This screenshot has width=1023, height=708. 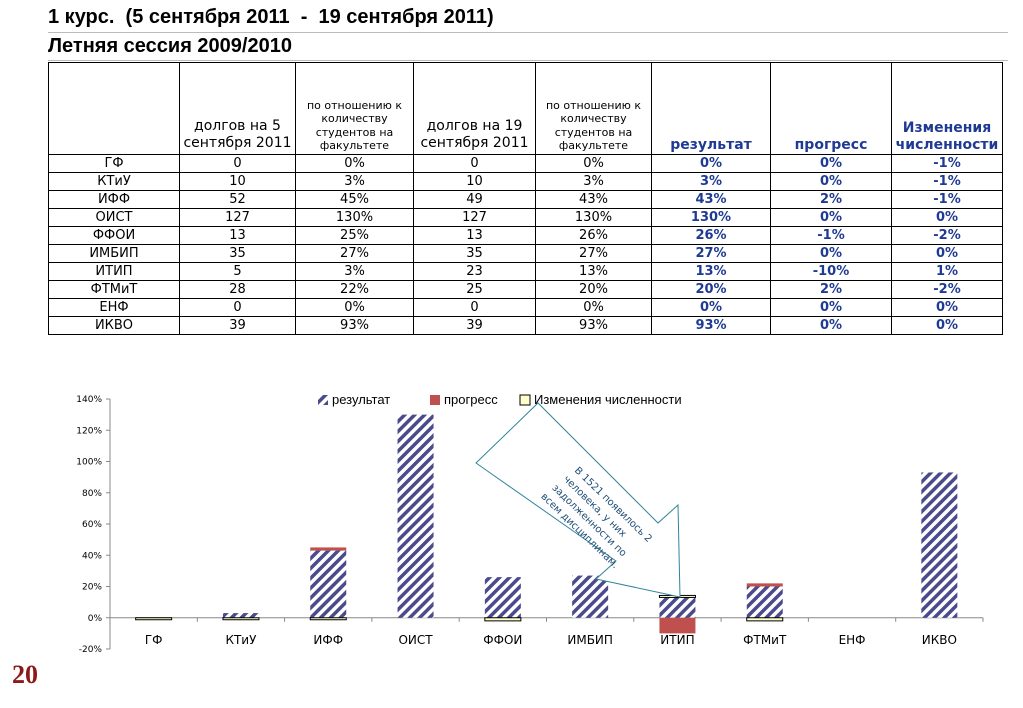 What do you see at coordinates (25, 674) in the screenshot?
I see `slide-number: 20` at bounding box center [25, 674].